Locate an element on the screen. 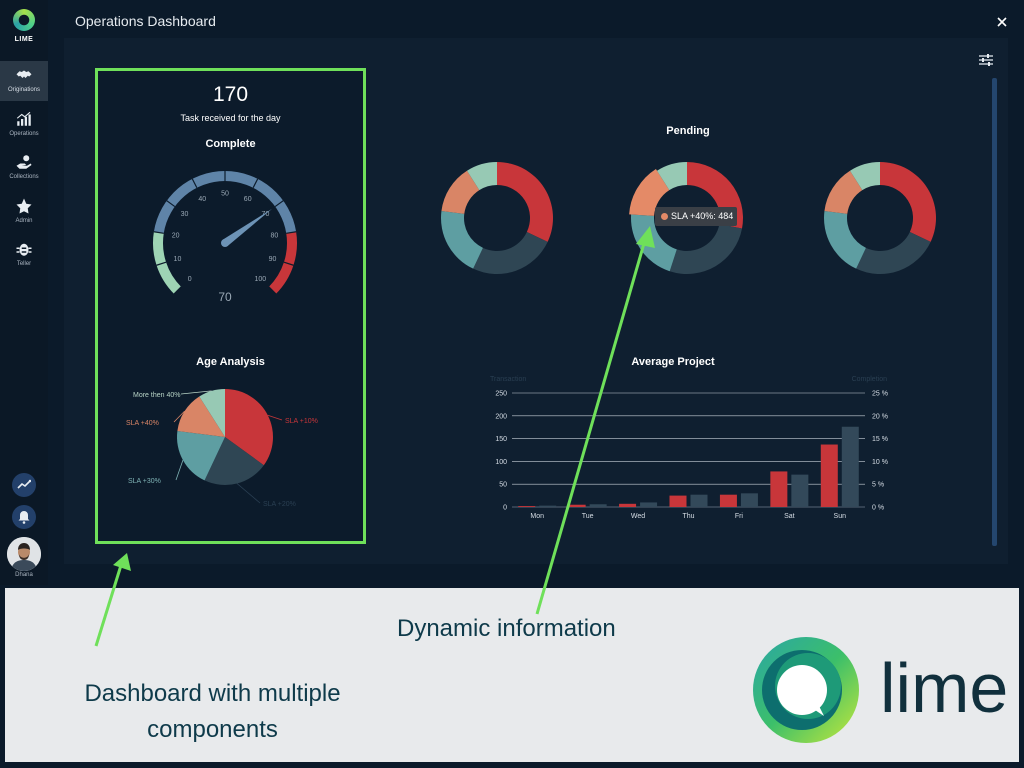 The height and width of the screenshot is (768, 1024). bell-icon is located at coordinates (24, 517).